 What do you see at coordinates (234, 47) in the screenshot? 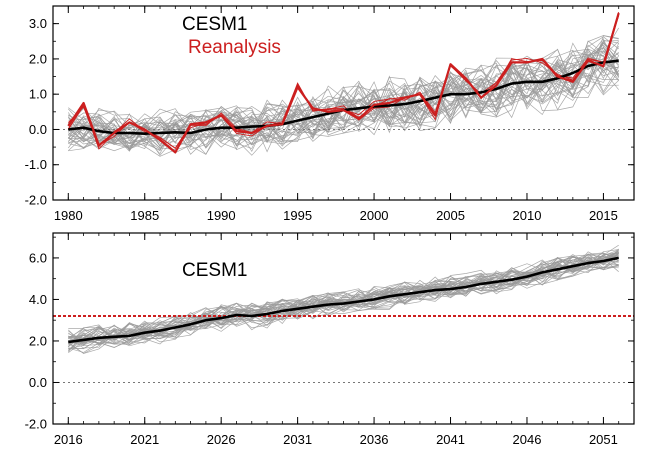
I see `legend-label-reanalysis: Reanalysis` at bounding box center [234, 47].